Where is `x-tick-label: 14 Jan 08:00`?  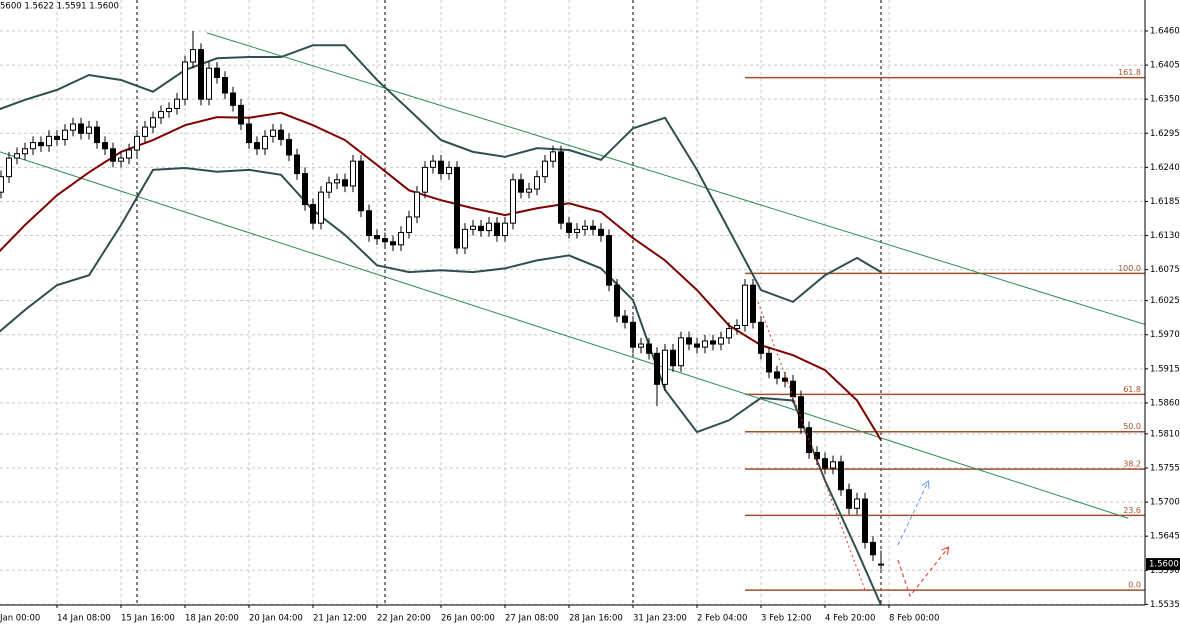 x-tick-label: 14 Jan 08:00 is located at coordinates (84, 619).